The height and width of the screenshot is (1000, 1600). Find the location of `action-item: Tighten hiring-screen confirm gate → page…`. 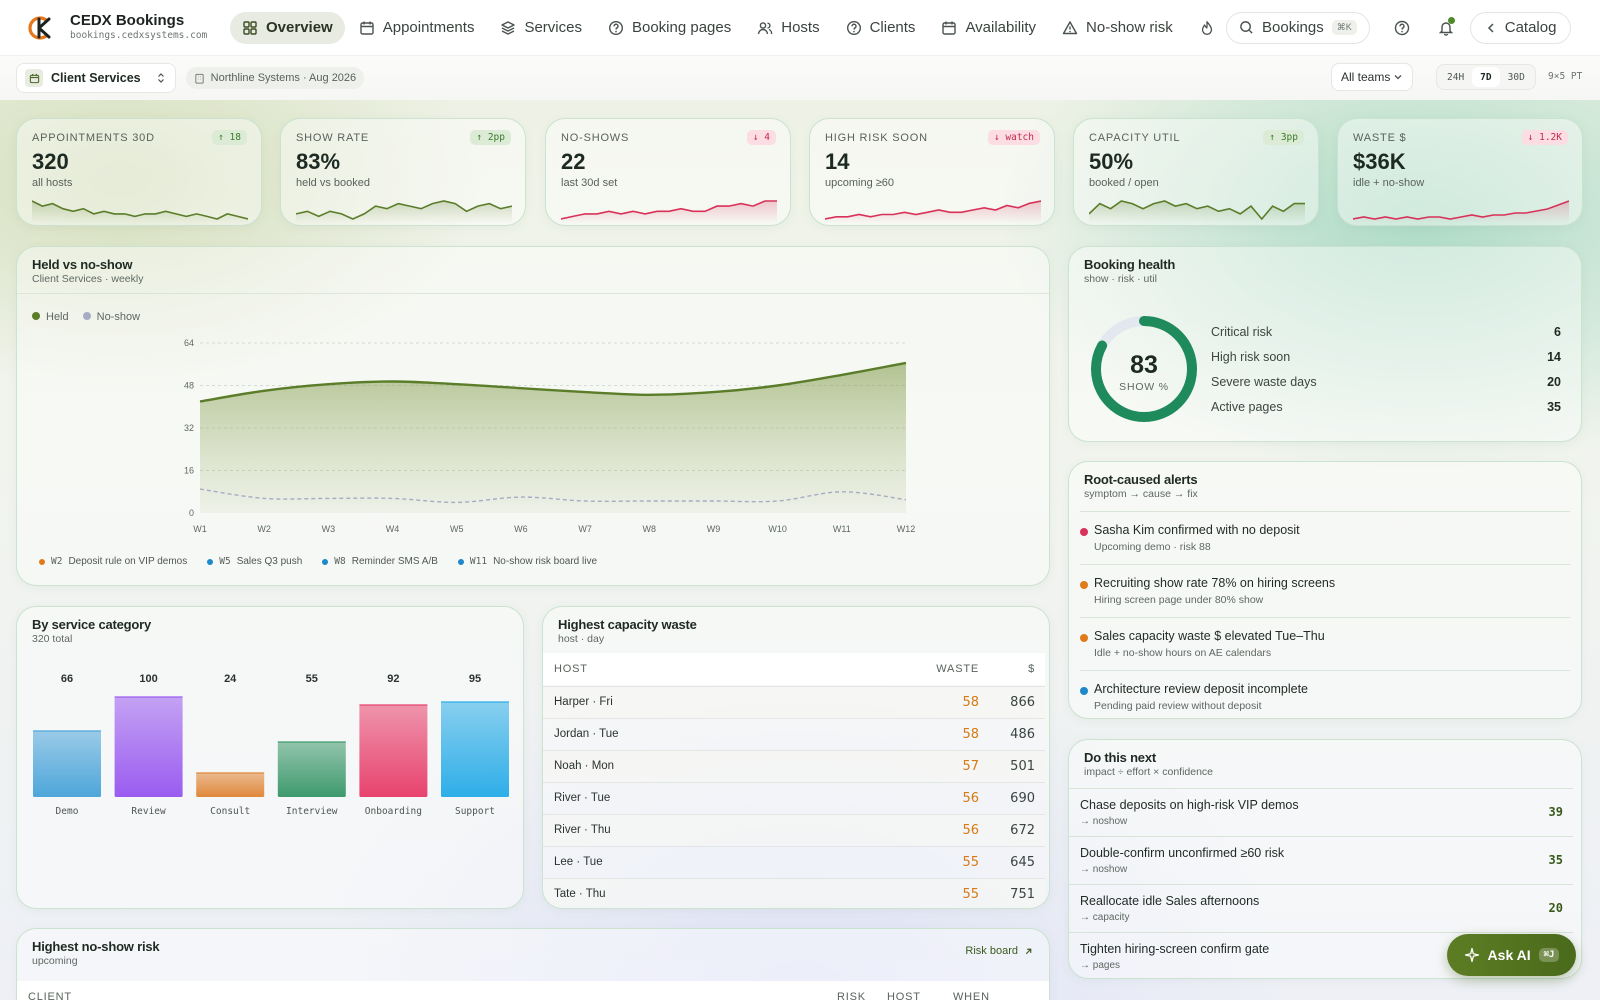

action-item: Tighten hiring-screen confirm gate → page… is located at coordinates (1321, 955).